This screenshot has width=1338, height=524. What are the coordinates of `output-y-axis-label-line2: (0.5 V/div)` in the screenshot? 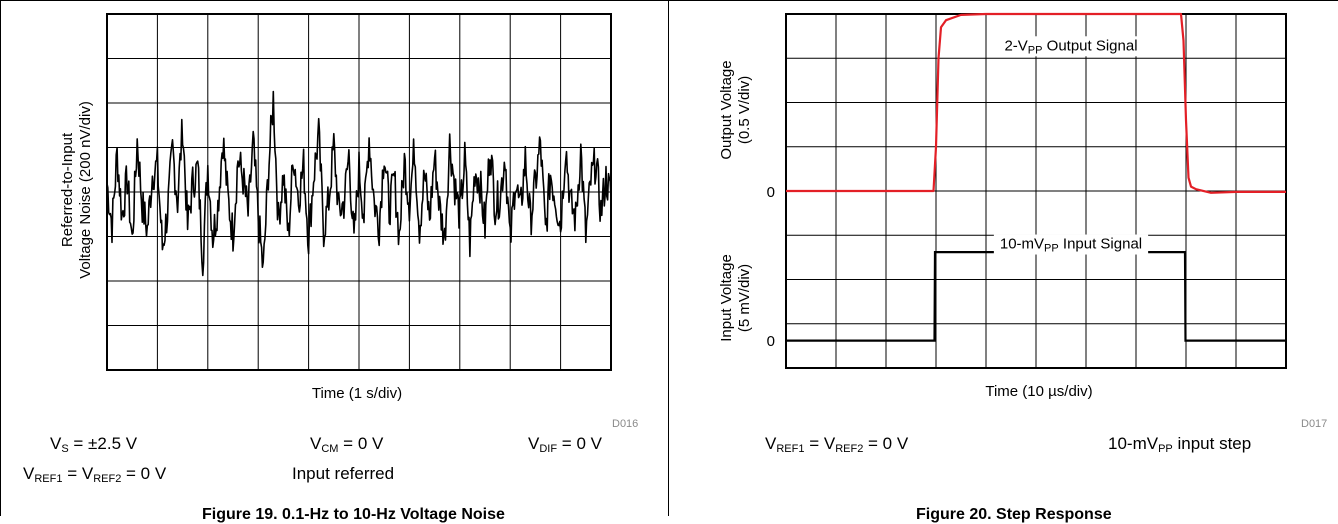 It's located at (744, 110).